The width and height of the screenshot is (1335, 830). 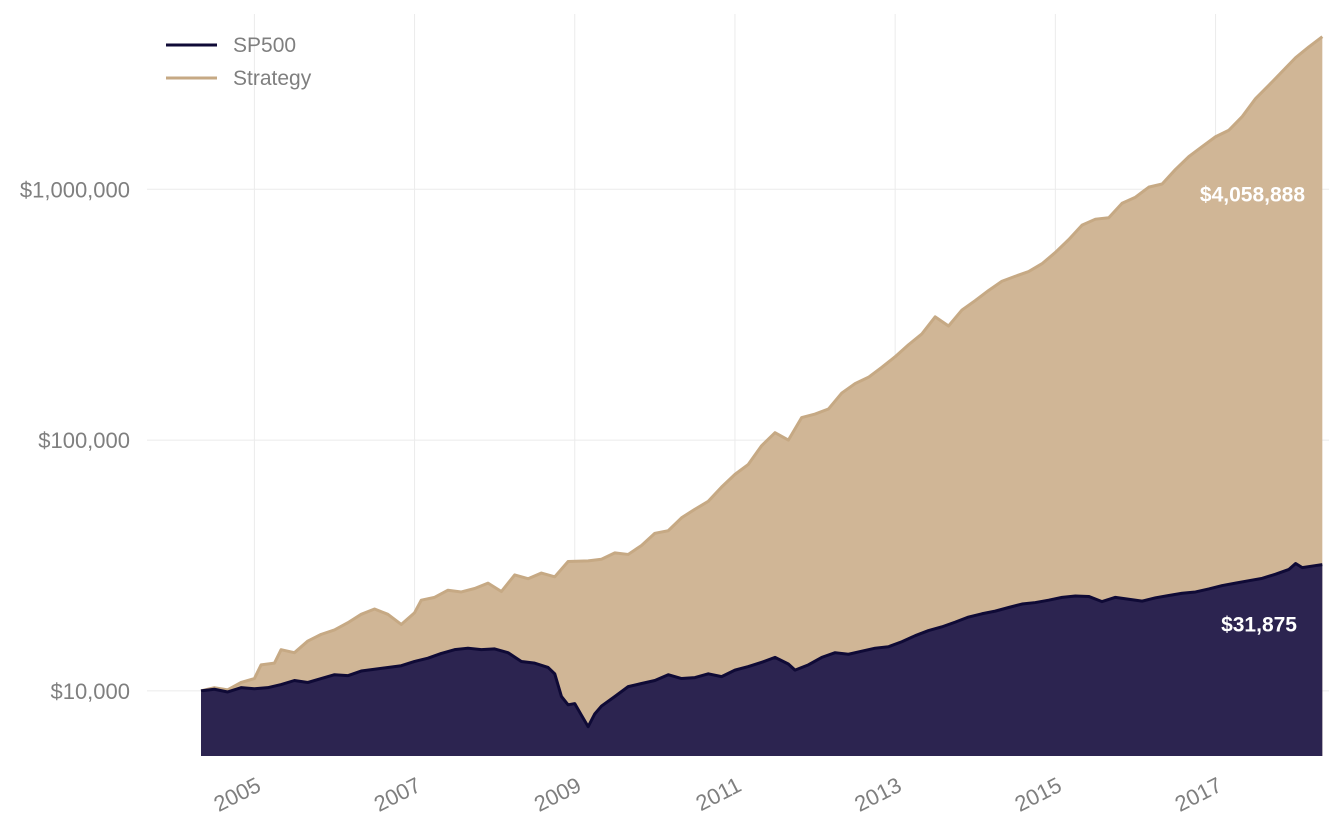 I want to click on y-tick-label: $10,000, so click(x=90, y=691).